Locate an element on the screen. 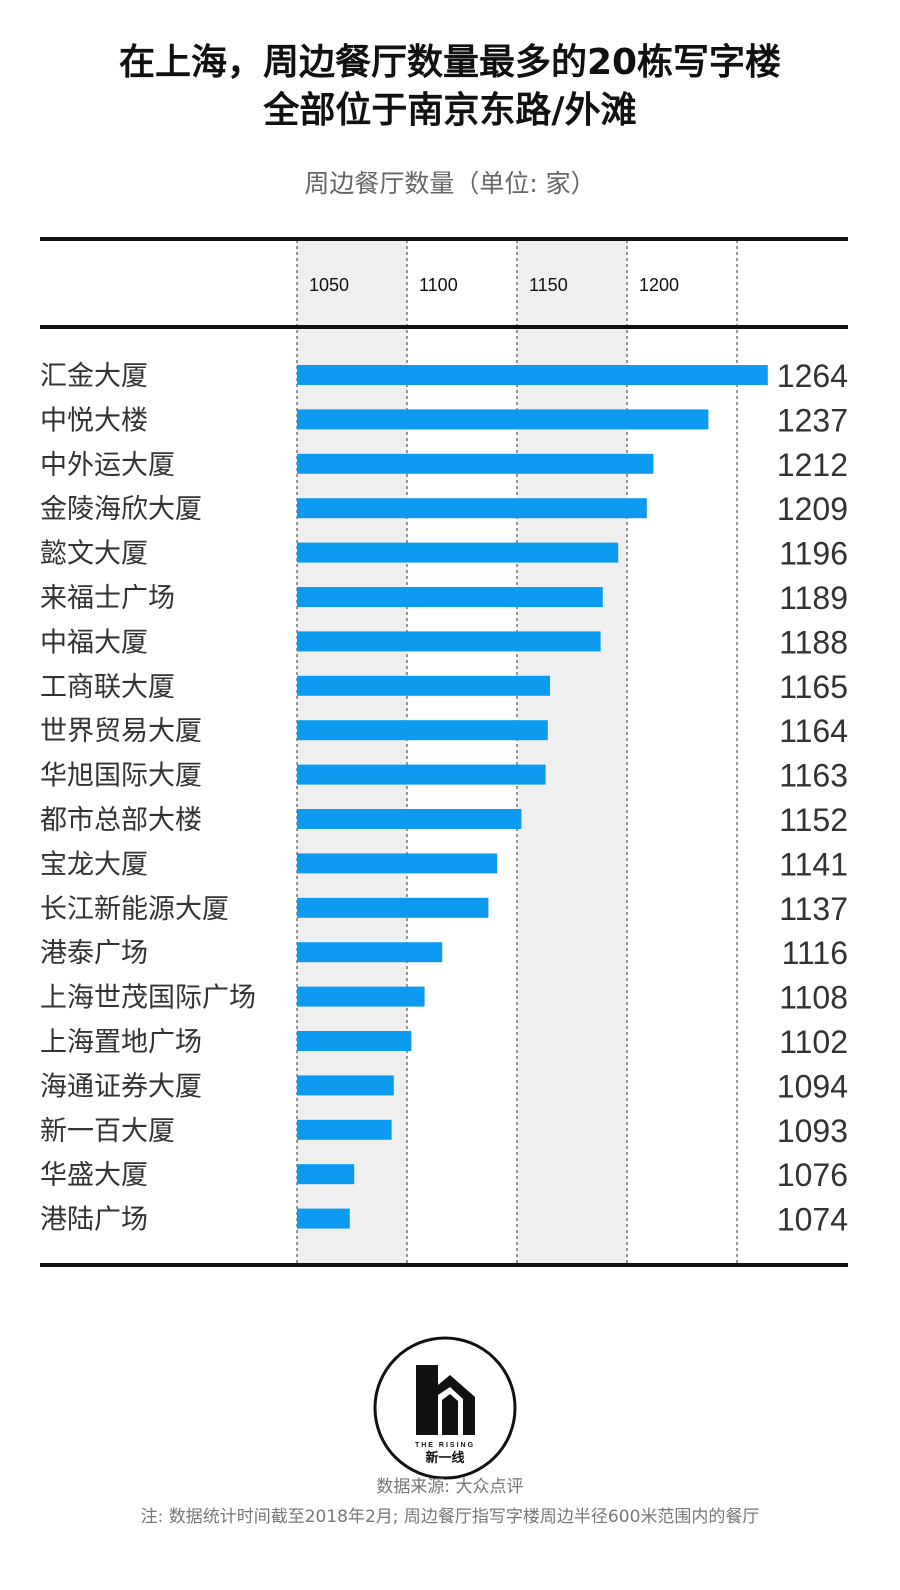 This screenshot has height=1590, width=900. chart-title-line2: 全部位于南京东路/外滩 is located at coordinates (450, 110).